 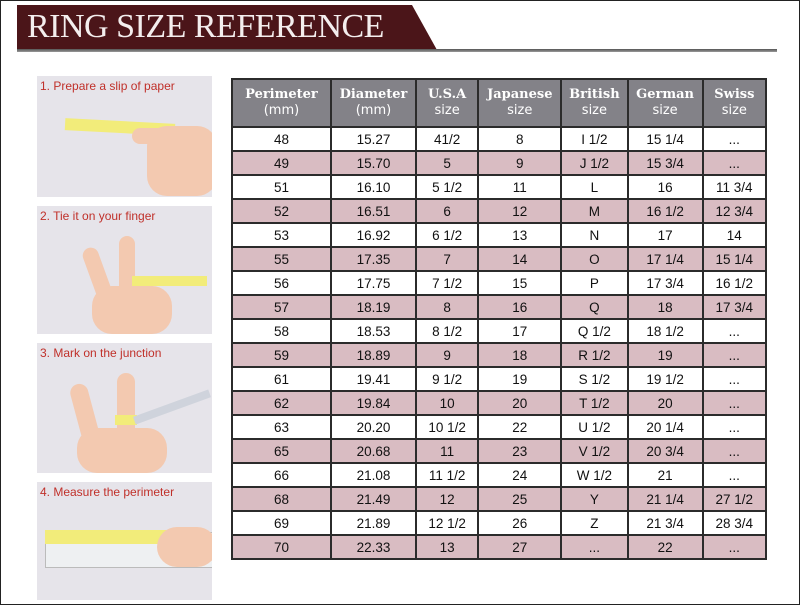 I want to click on table-cell: 49, so click(x=281, y=163).